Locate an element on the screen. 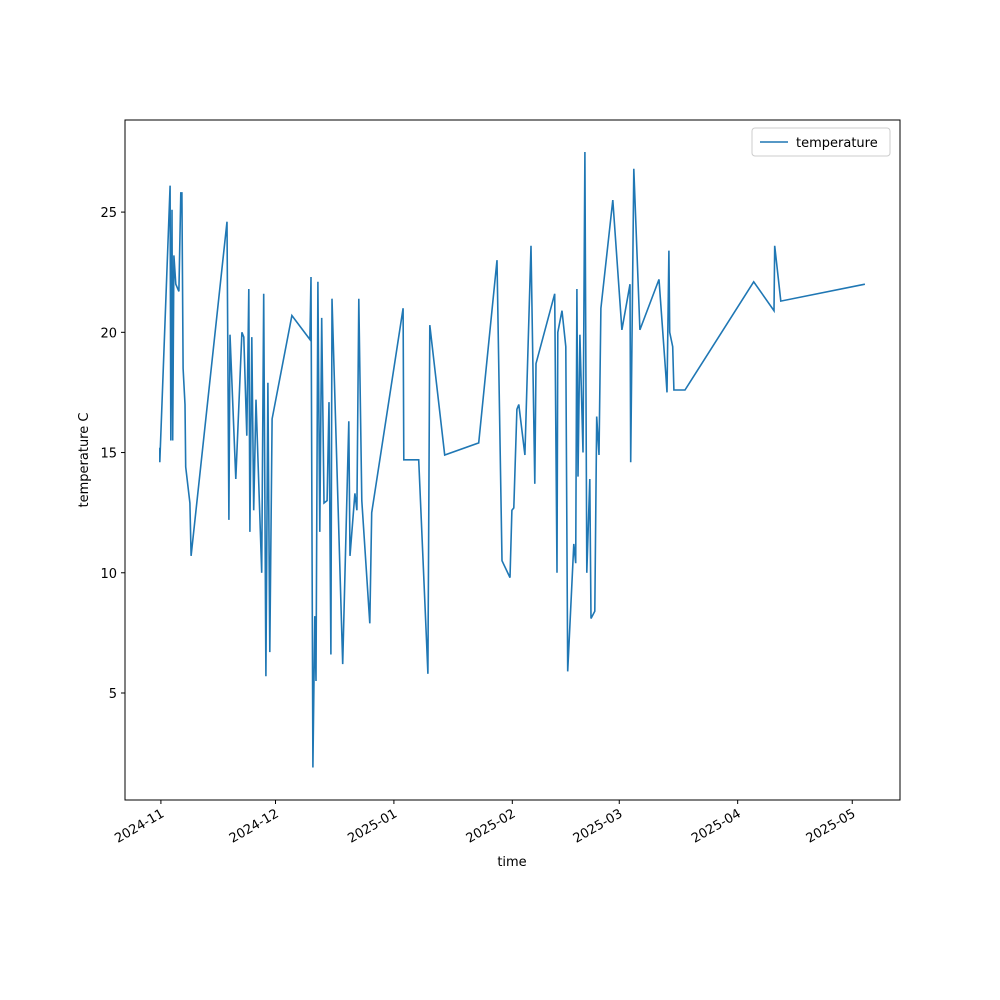 The width and height of the screenshot is (1000, 1000). x-tick-label: 2025-04 is located at coordinates (716, 826).